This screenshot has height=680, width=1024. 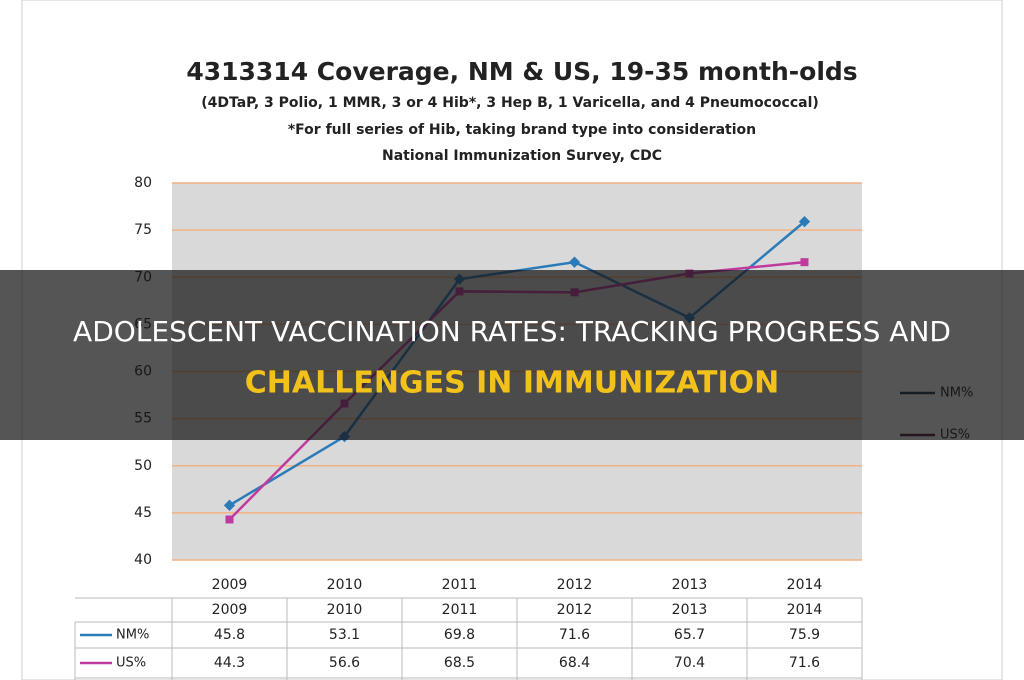 I want to click on table-value: 68.4, so click(x=574, y=663).